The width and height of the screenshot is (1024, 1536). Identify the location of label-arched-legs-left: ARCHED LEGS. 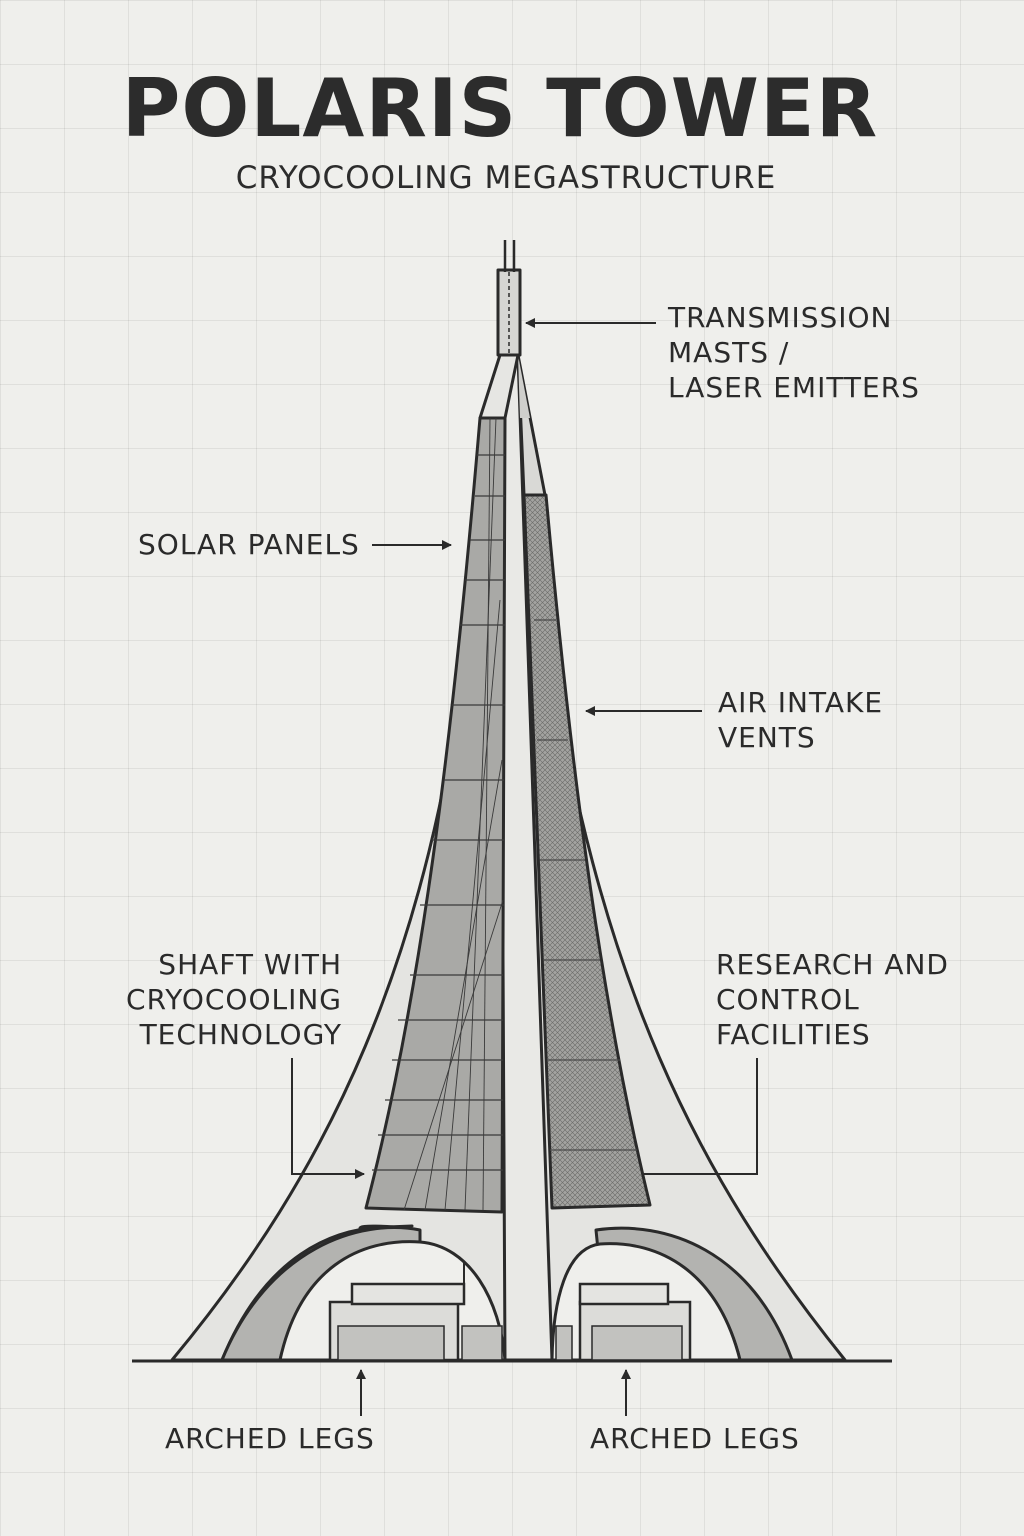
(270, 1438).